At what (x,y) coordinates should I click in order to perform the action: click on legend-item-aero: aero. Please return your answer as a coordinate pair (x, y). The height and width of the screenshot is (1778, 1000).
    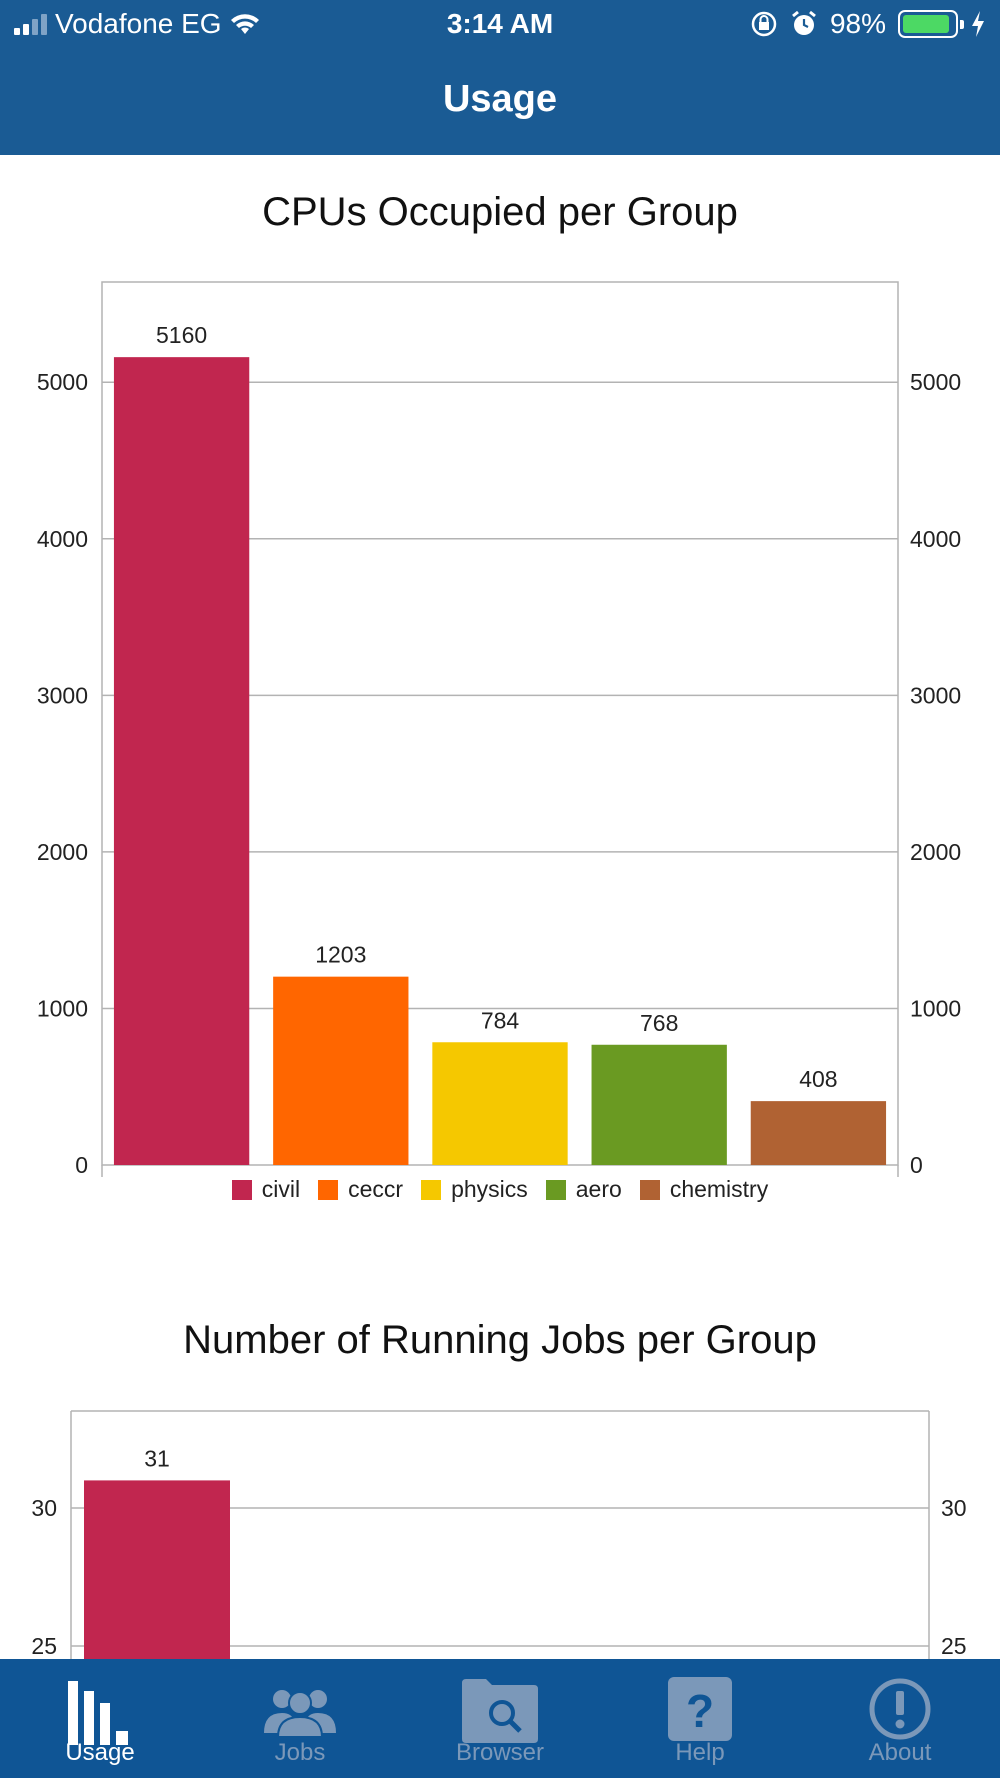
    Looking at the image, I should click on (583, 1189).